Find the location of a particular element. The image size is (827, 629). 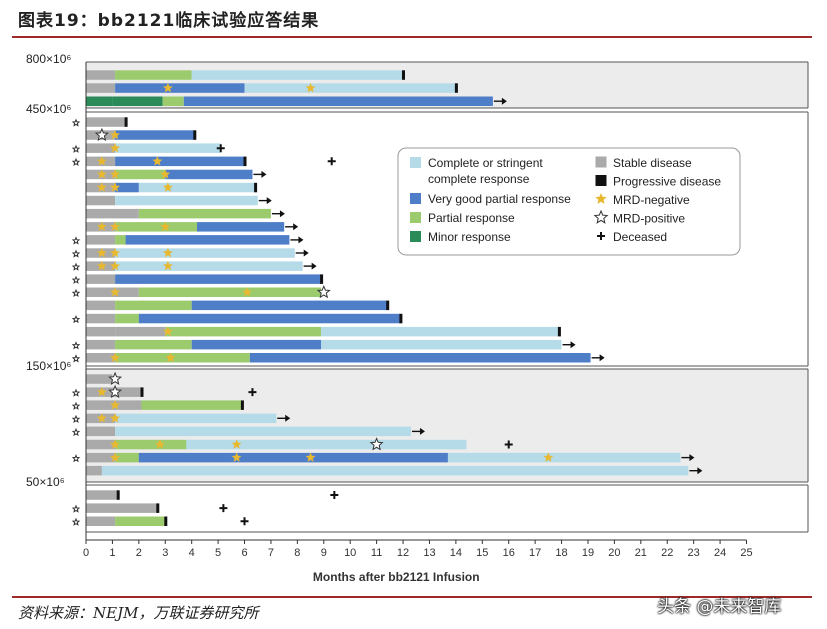

x-tick-label: 2 is located at coordinates (139, 553).